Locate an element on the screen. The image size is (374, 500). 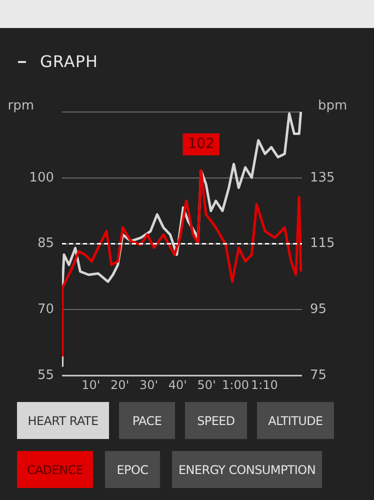
text: EPOC is located at coordinates (132, 469).